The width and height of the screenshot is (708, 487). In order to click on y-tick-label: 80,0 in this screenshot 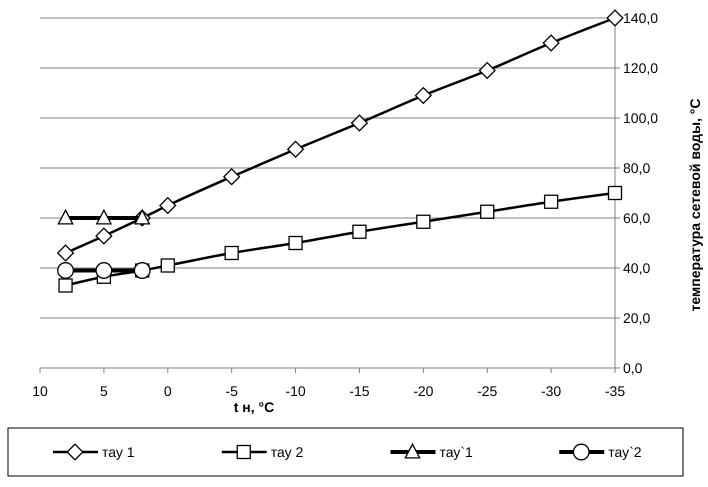, I will do `click(636, 168)`.